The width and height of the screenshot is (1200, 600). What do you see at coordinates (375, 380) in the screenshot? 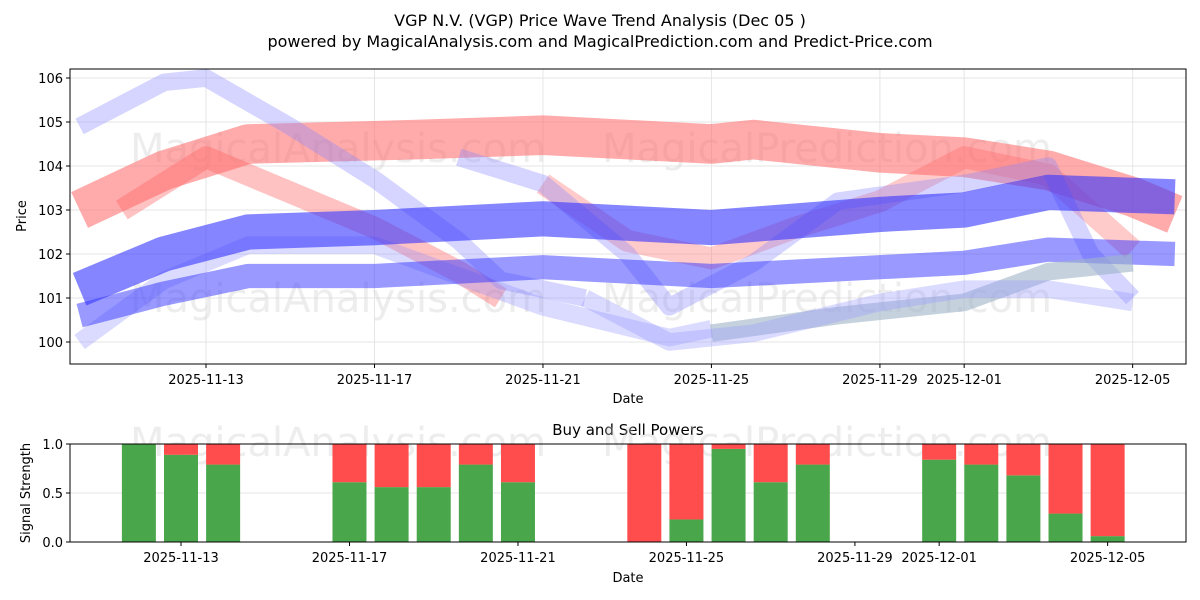
I see `price-xtick-label: 2025-11-17` at bounding box center [375, 380].